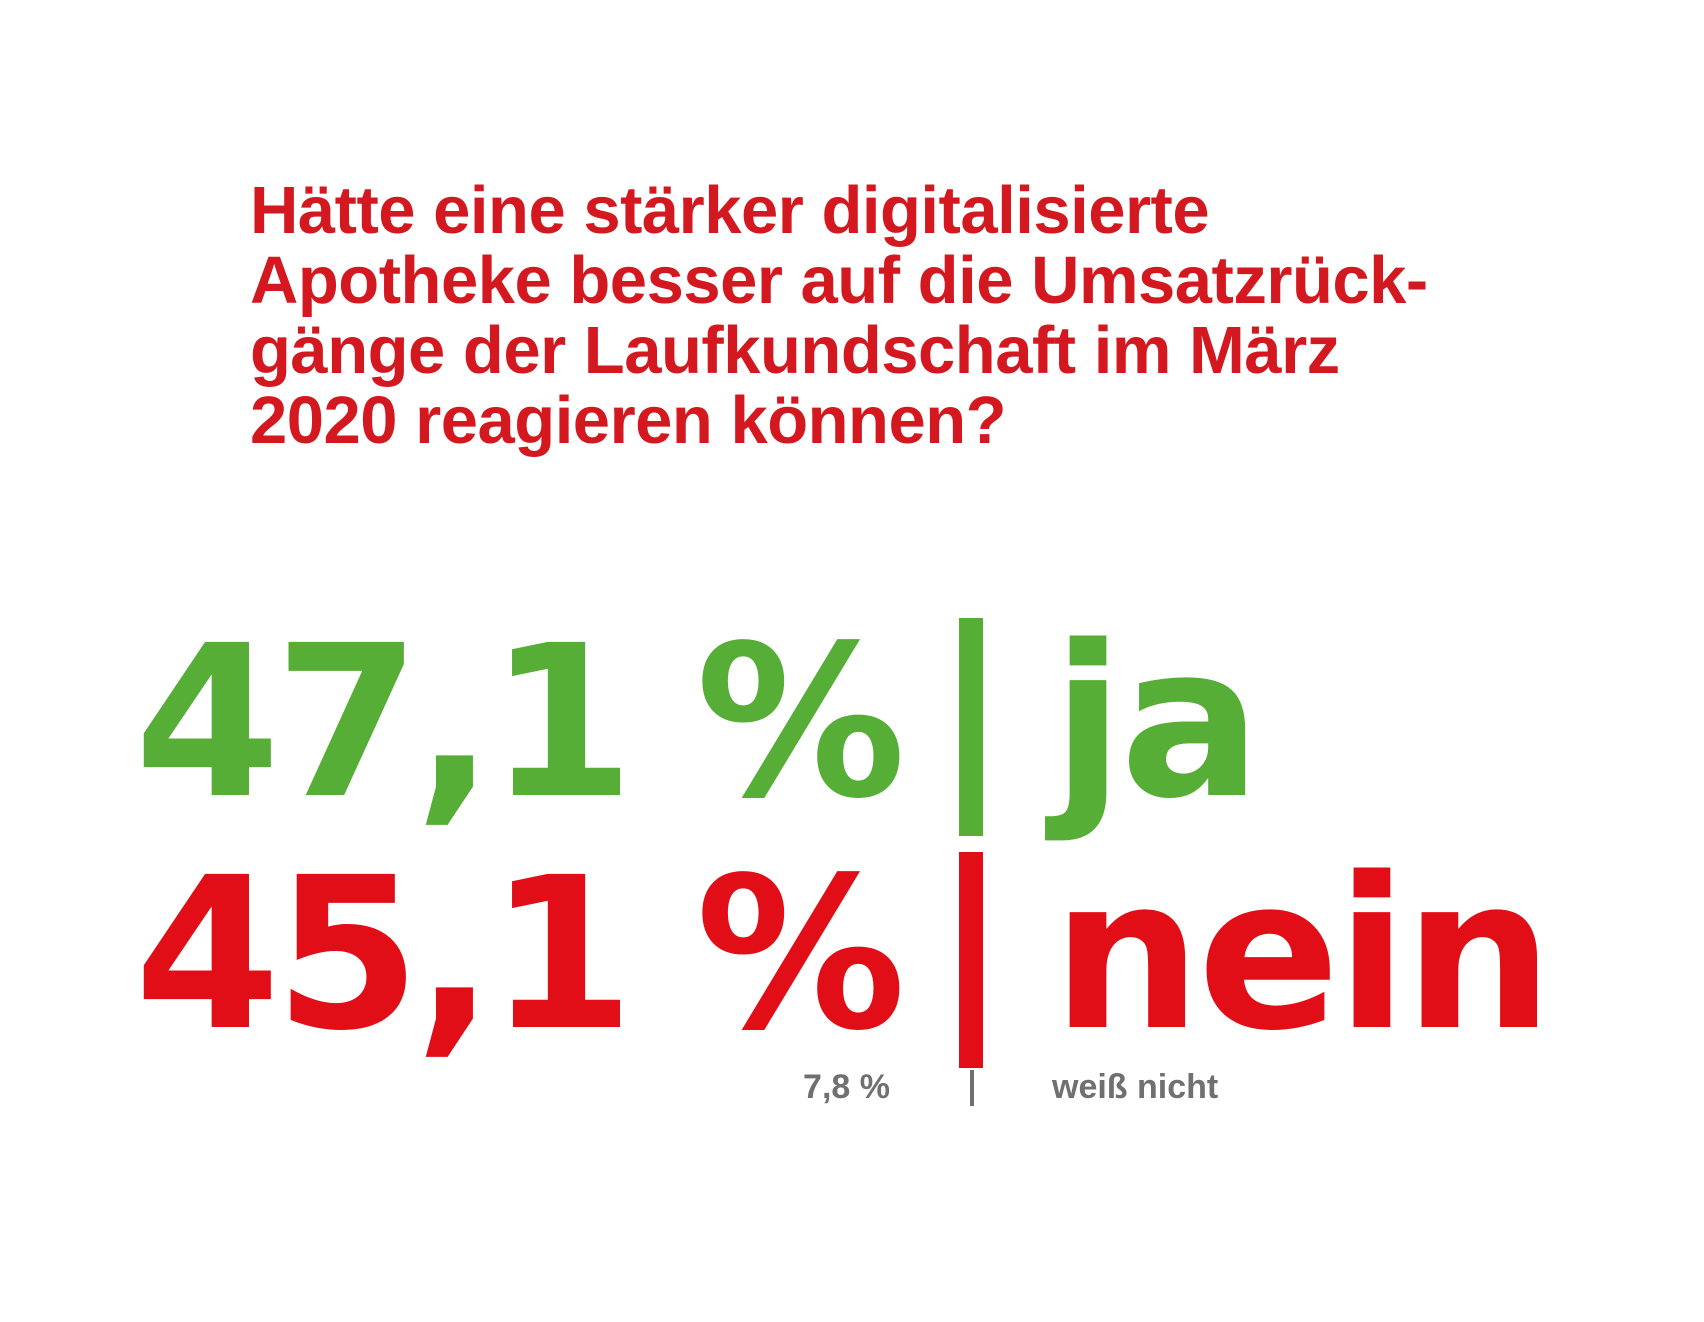  What do you see at coordinates (839, 280) in the screenshot?
I see `question-line-2: Apotheke besser auf die Umsatzrück-` at bounding box center [839, 280].